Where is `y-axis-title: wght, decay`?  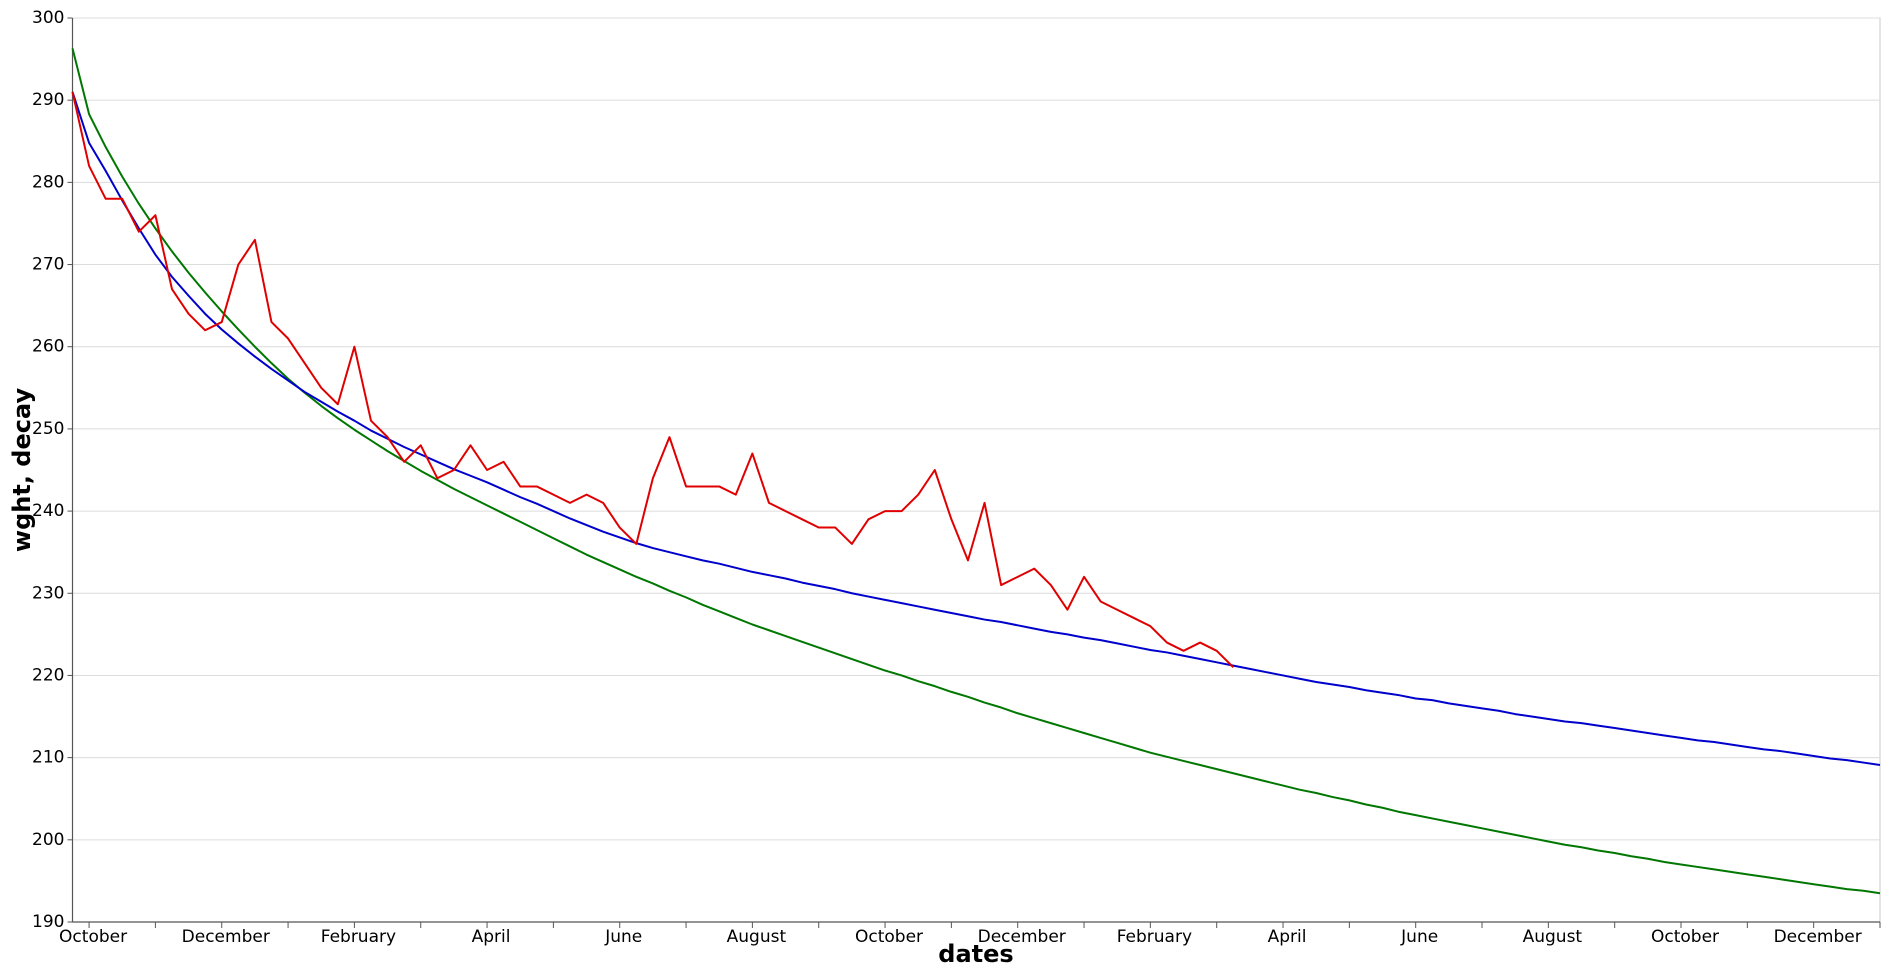 y-axis-title: wght, decay is located at coordinates (22, 470).